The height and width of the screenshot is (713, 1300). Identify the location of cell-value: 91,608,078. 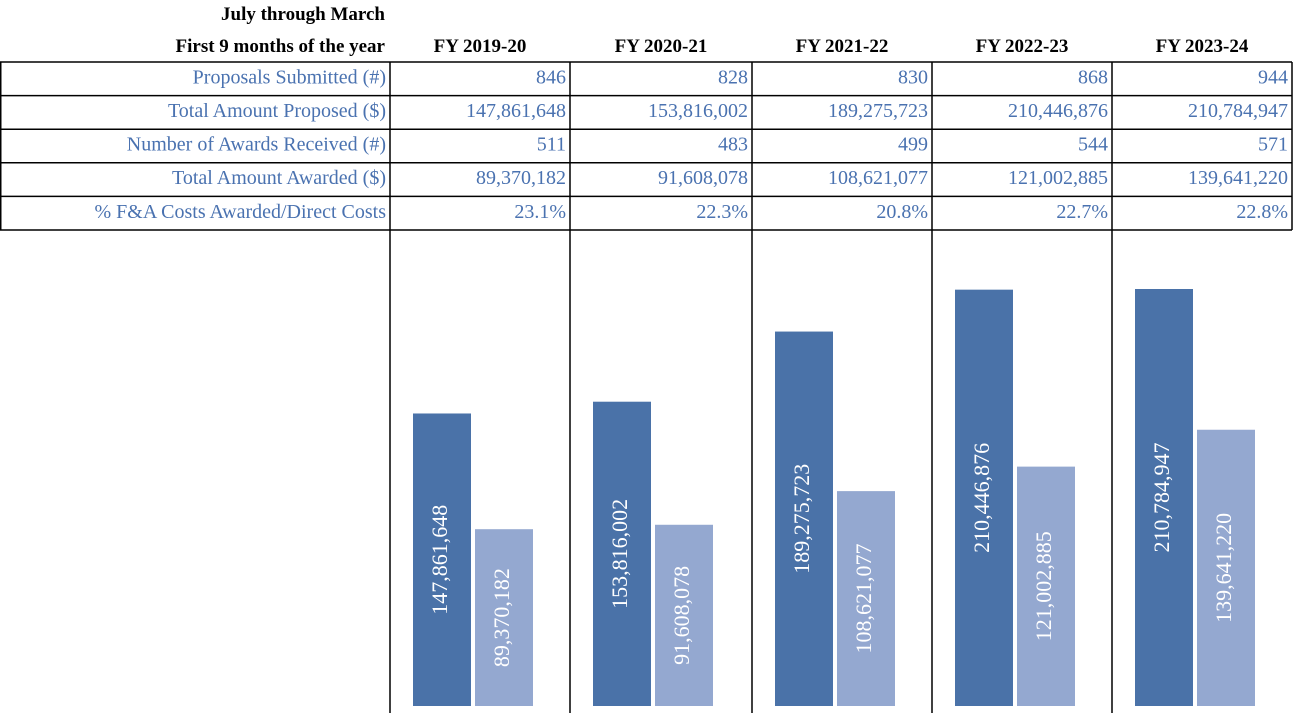
(703, 178).